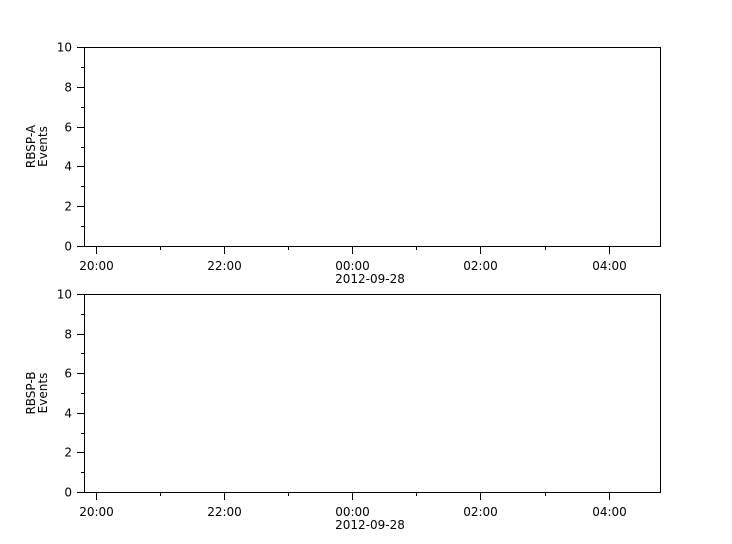 Image resolution: width=732 pixels, height=544 pixels. I want to click on y-axis-label: RBSP-A, so click(31, 146).